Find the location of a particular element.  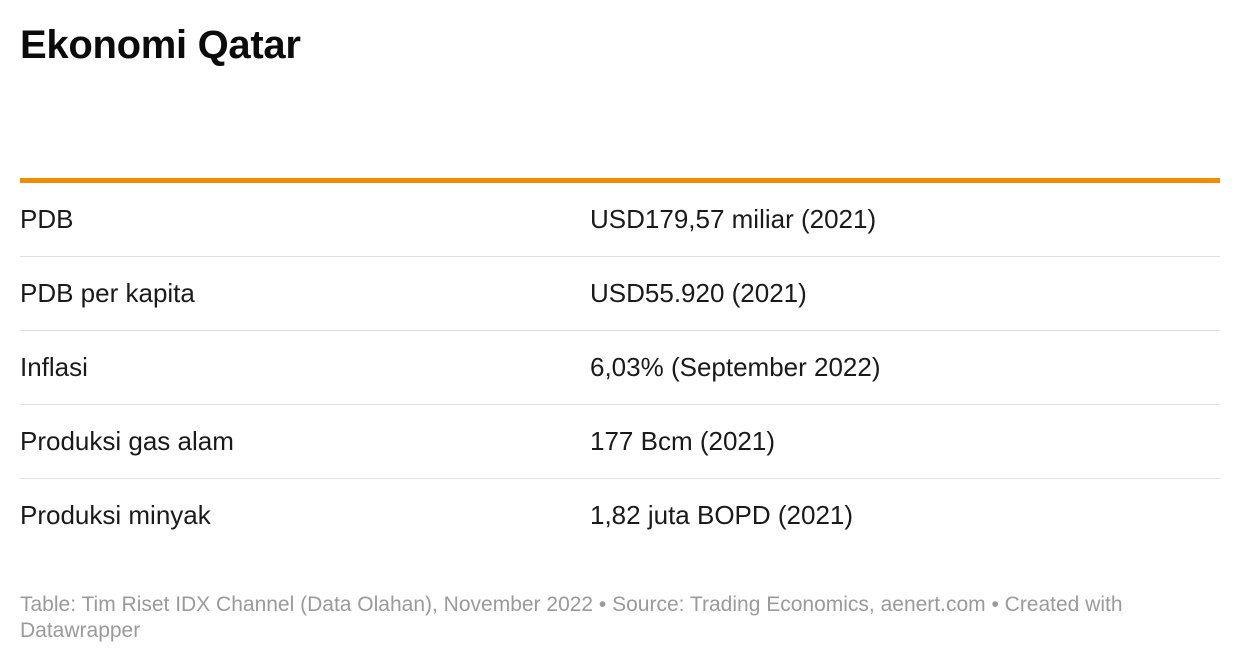

row-value: 1,82 juta BOPD (2021) is located at coordinates (722, 515).